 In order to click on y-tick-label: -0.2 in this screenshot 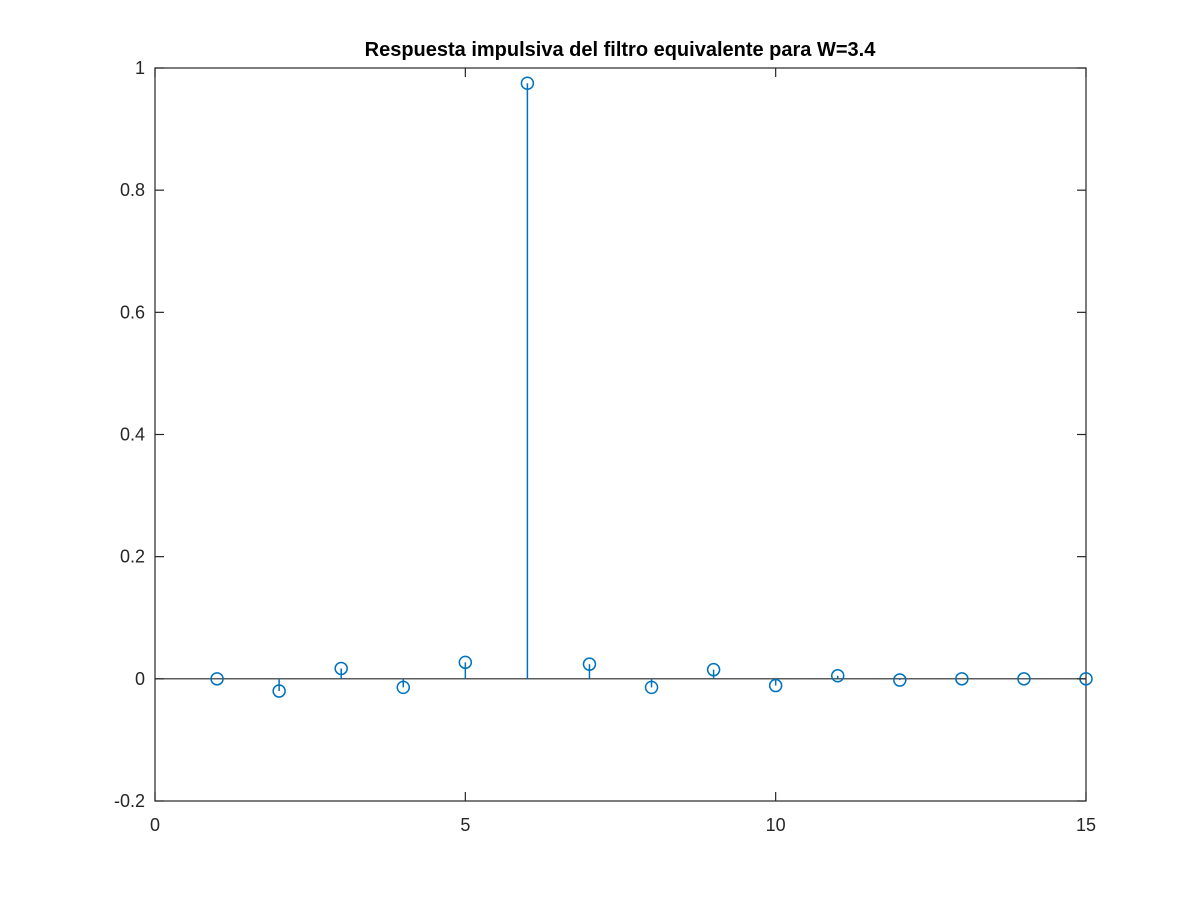, I will do `click(129, 801)`.